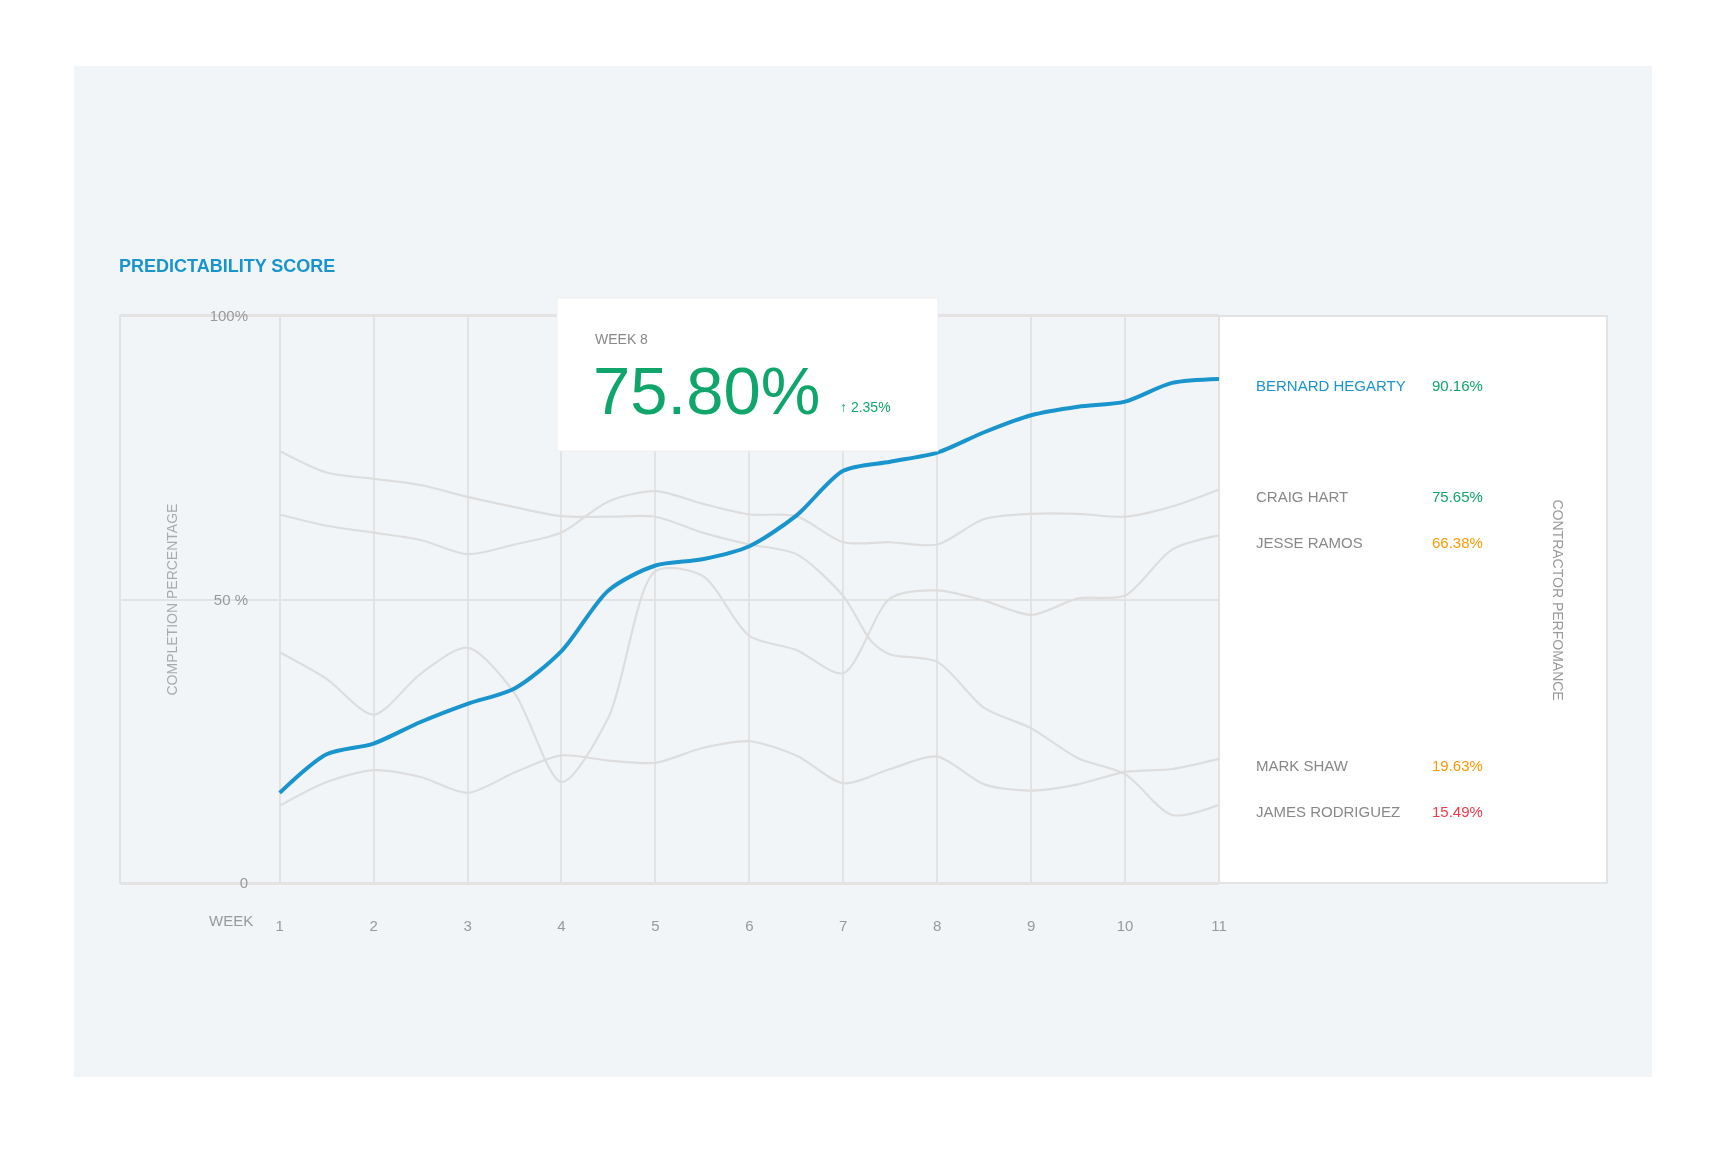 Image resolution: width=1726 pixels, height=1159 pixels. I want to click on annotation: 75.80%, so click(707, 390).